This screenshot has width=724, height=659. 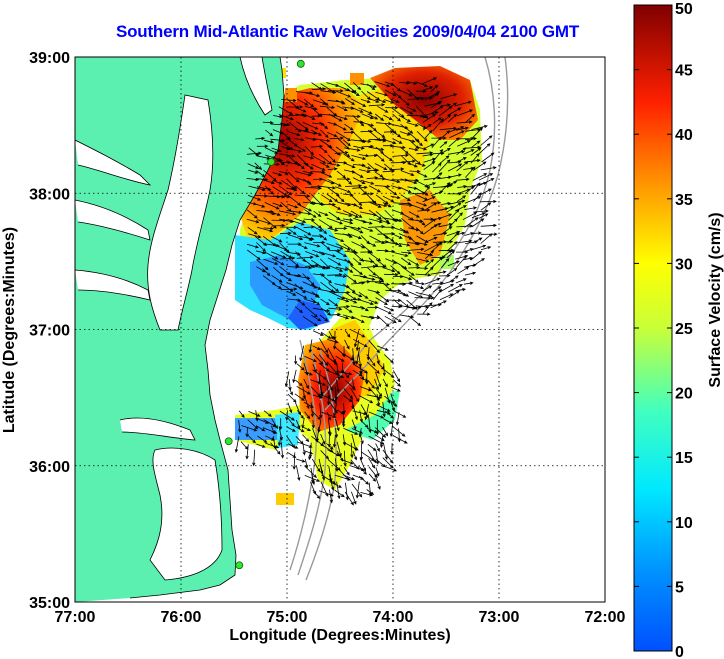 I want to click on y-axis-title: Latitude (Degrees:Minutes), so click(x=9, y=330).